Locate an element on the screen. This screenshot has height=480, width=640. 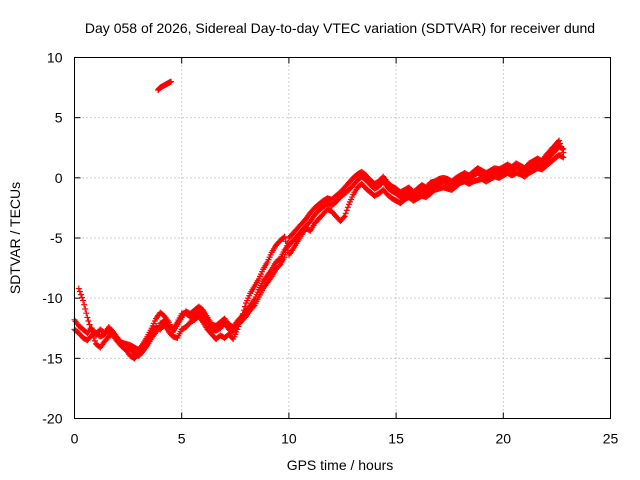
x-tick-label: 25 is located at coordinates (611, 439).